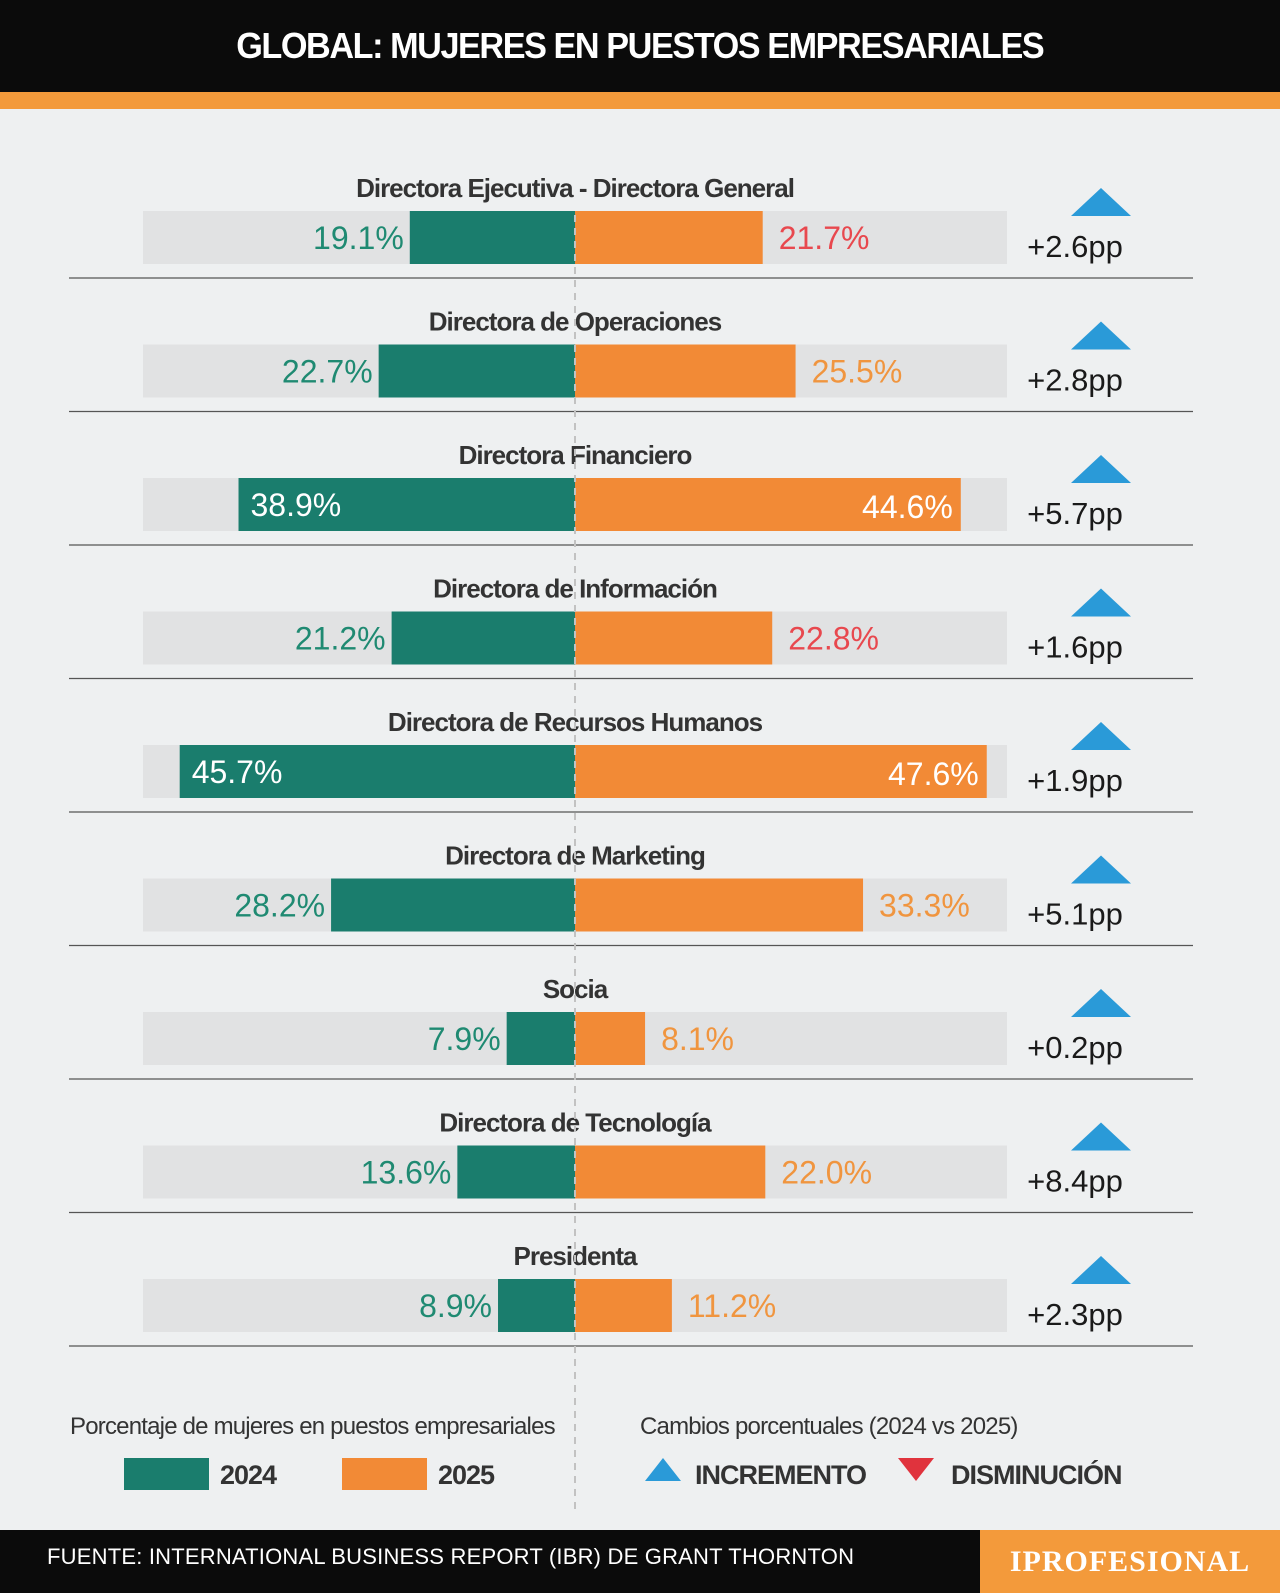 Image resolution: width=1280 pixels, height=1593 pixels. I want to click on legend-swatch-2024, so click(166, 1474).